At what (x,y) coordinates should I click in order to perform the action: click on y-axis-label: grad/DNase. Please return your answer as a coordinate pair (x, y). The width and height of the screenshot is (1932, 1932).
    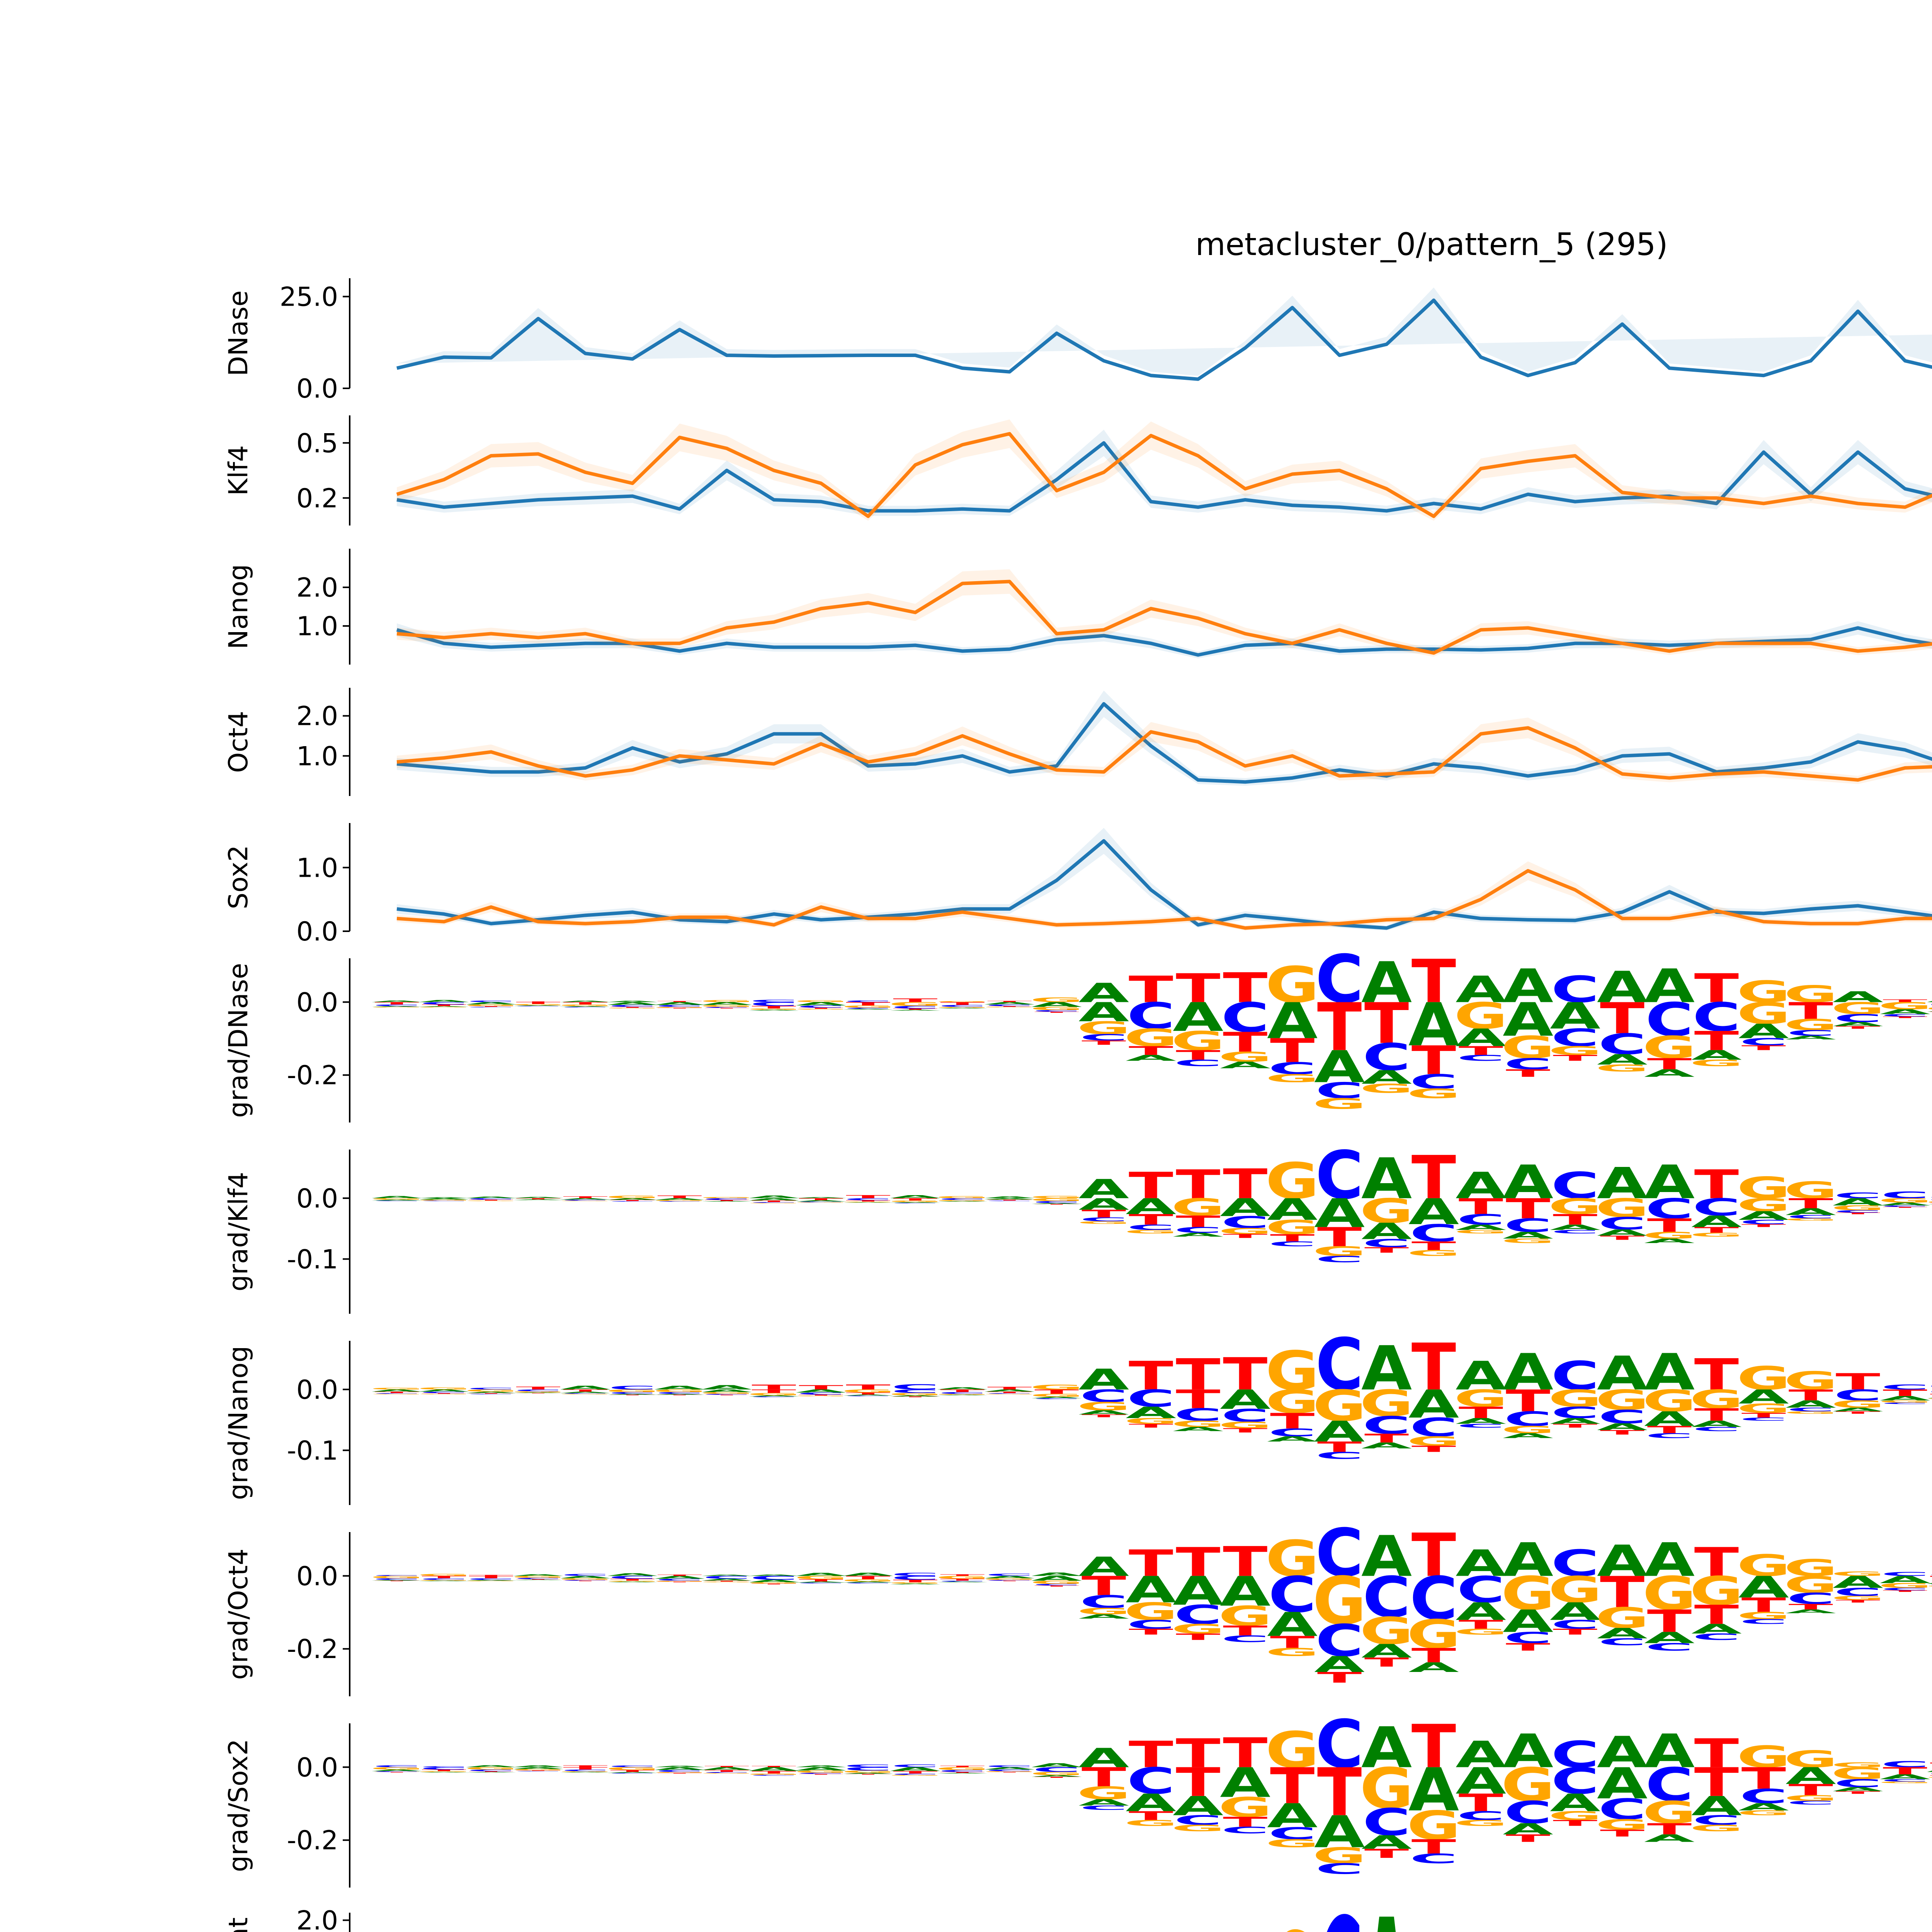
    Looking at the image, I should click on (239, 1041).